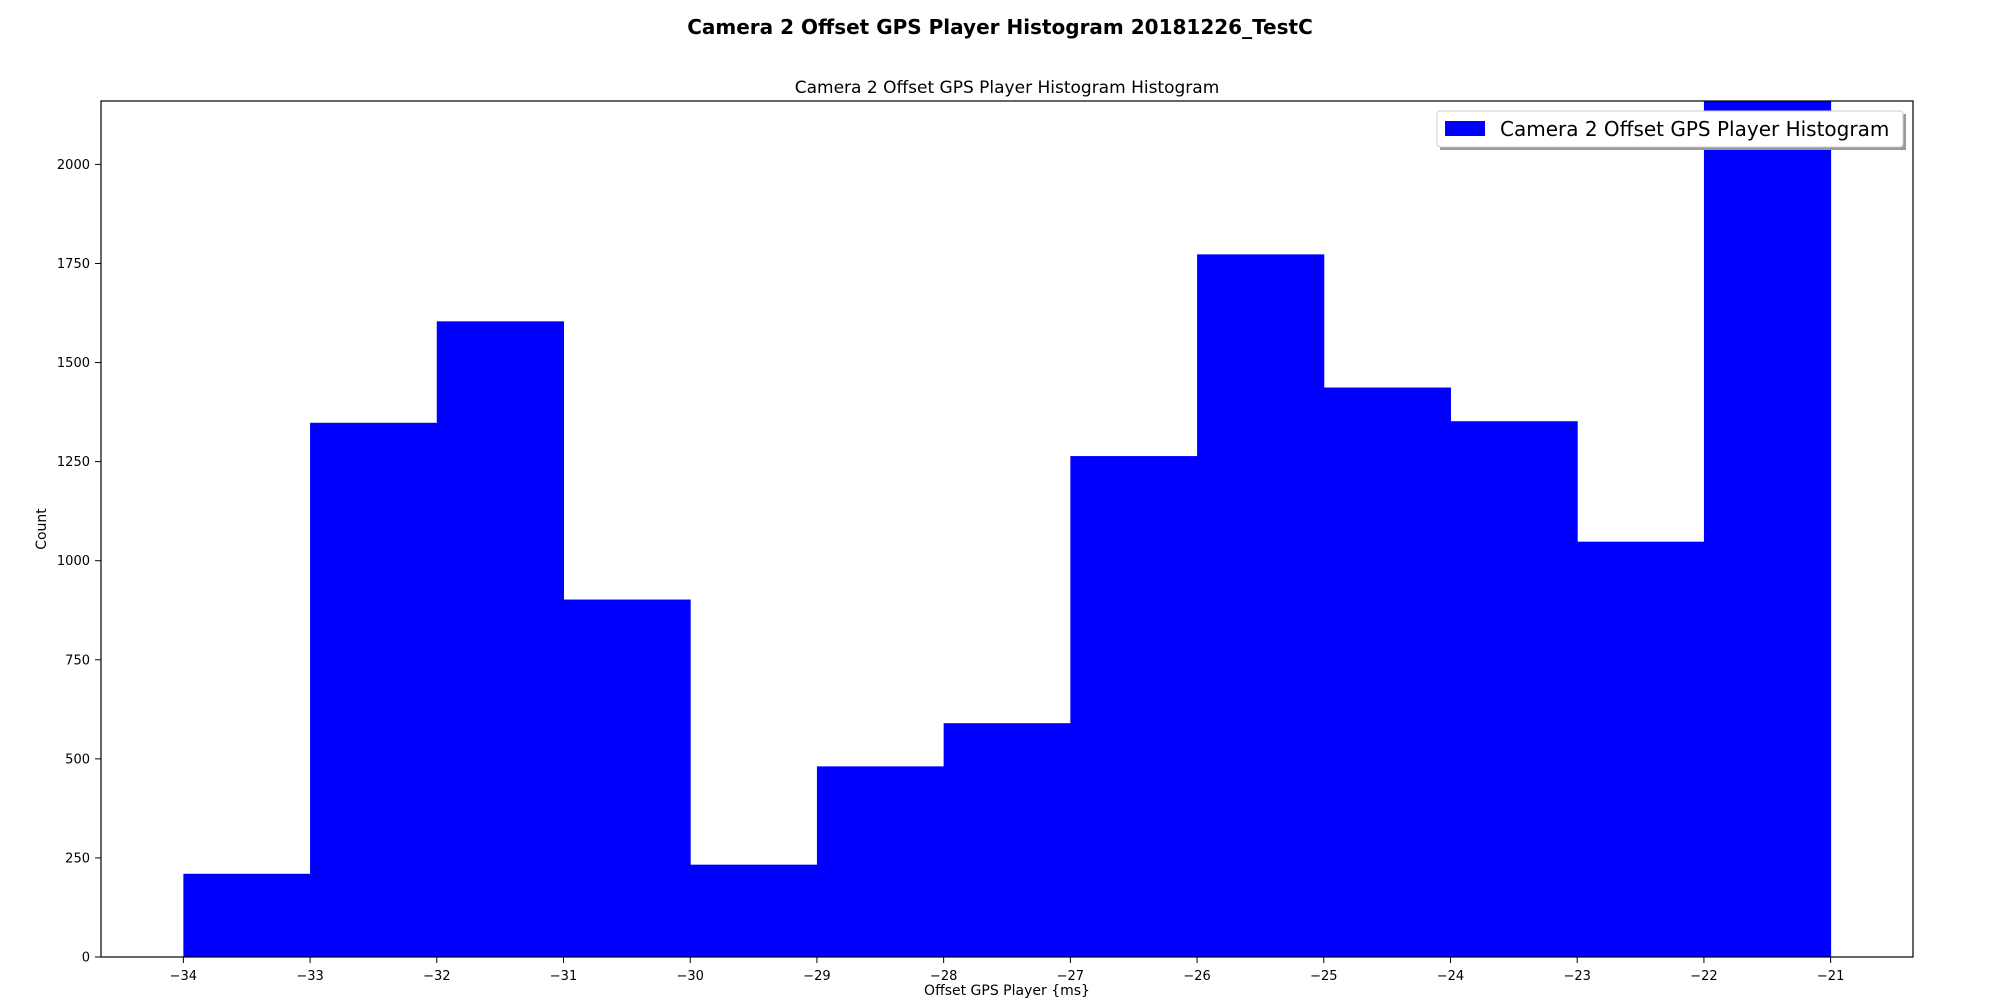 The image size is (2000, 1000). What do you see at coordinates (73, 561) in the screenshot?
I see `y-tick-label: 1000` at bounding box center [73, 561].